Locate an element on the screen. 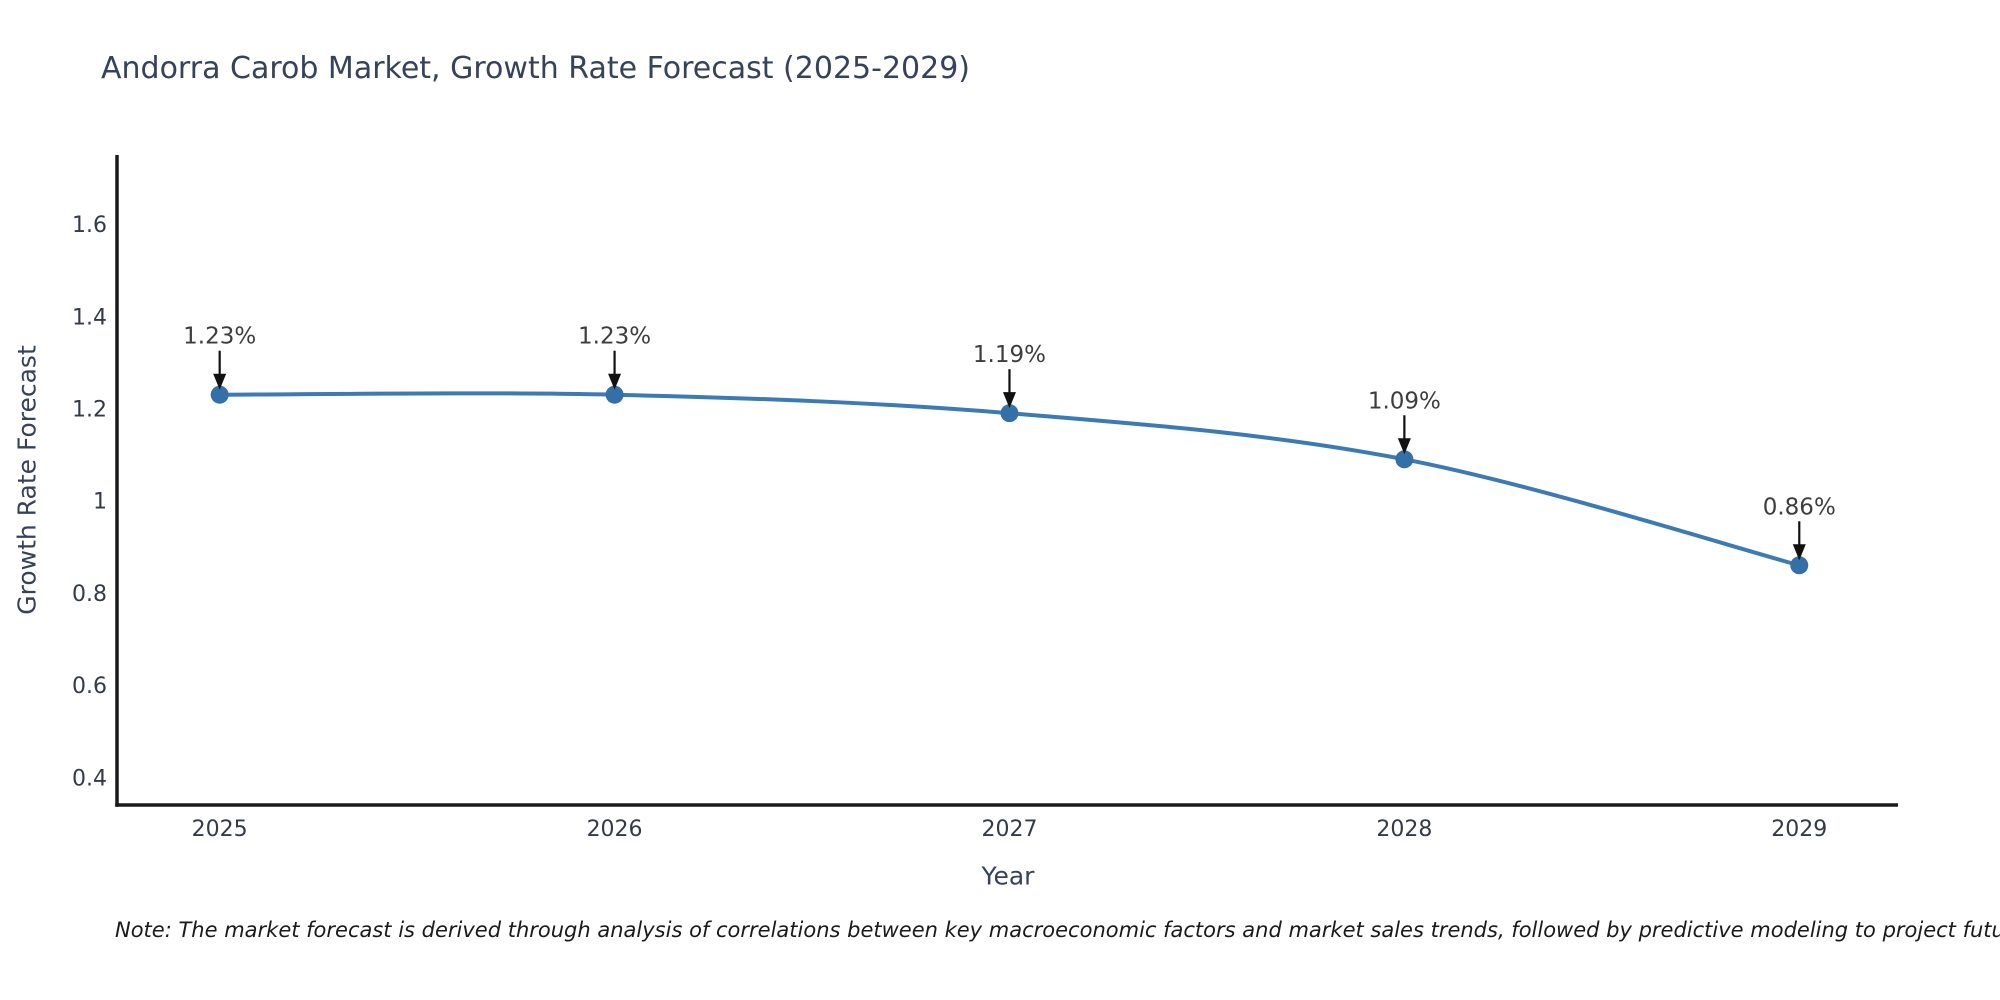 The height and width of the screenshot is (1000, 2000). x-tick-label: 2025 is located at coordinates (220, 829).